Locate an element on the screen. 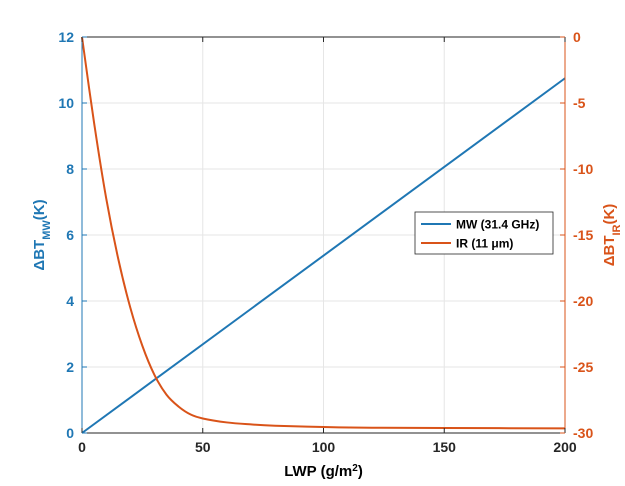 This screenshot has height=486, width=625. legend-label-mw: MW (31.4 GHz) is located at coordinates (497, 225).